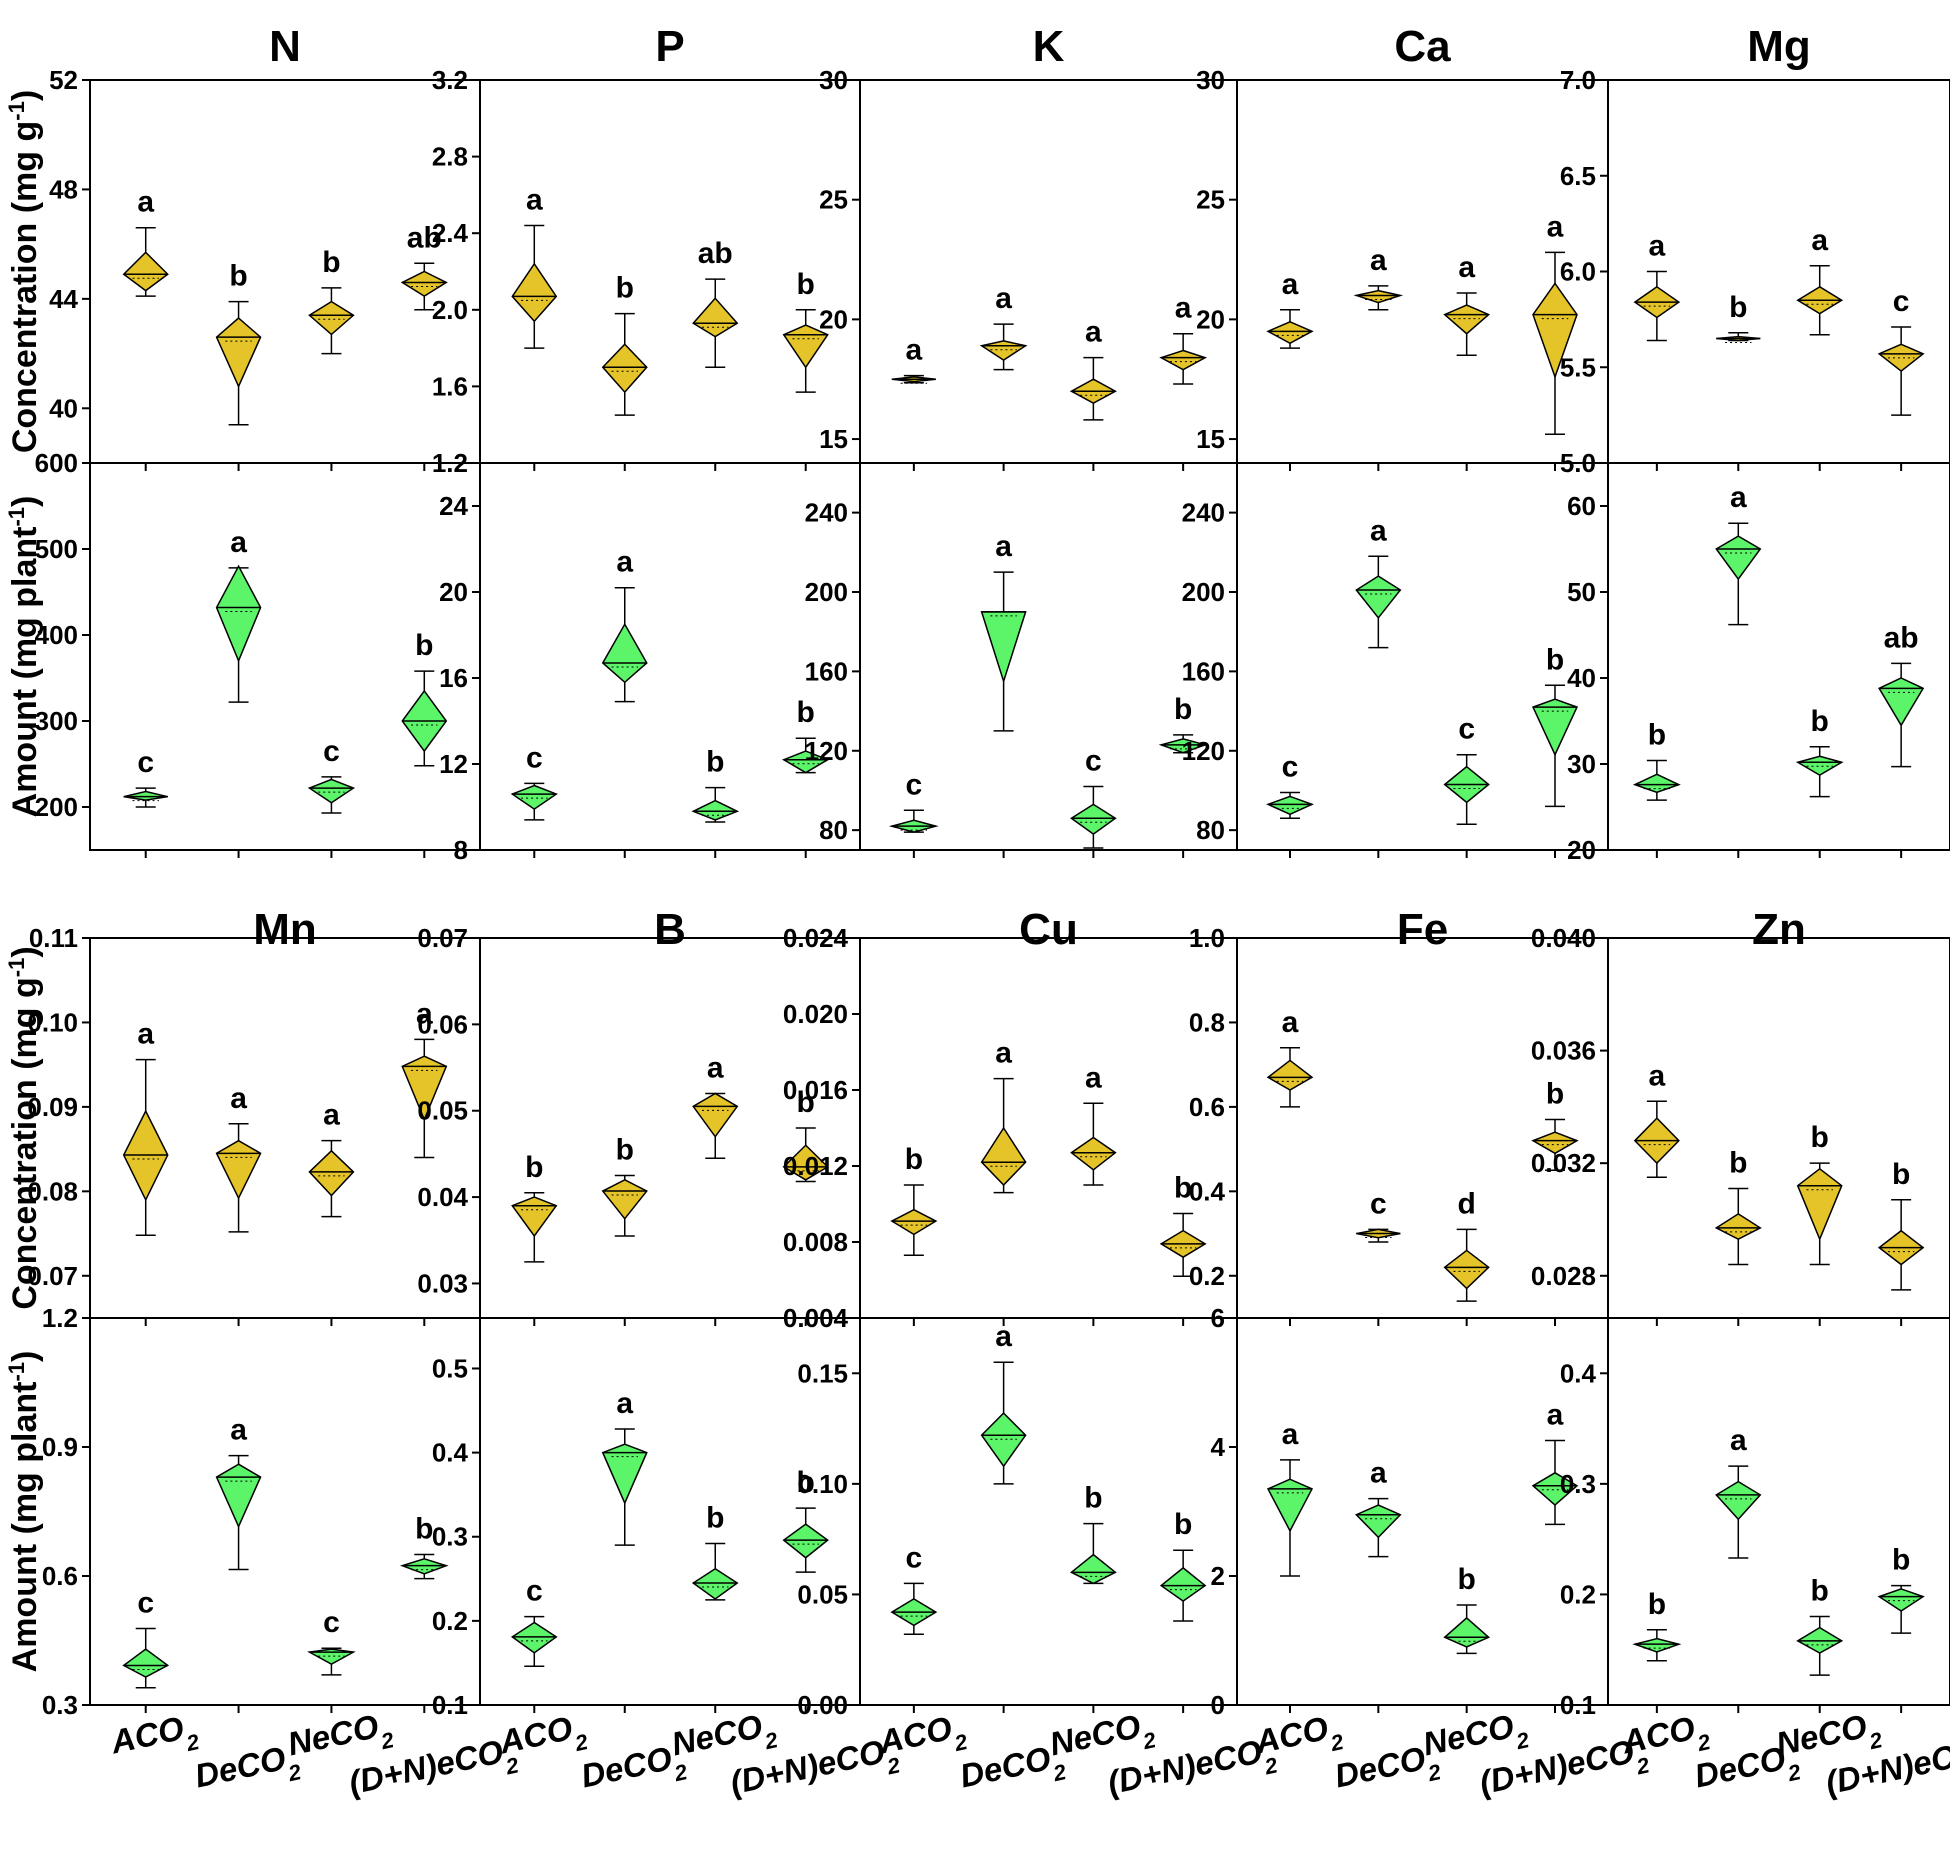 This screenshot has width=1950, height=1851. Describe the element at coordinates (453, 764) in the screenshot. I see `y-tick-label: 12` at that location.